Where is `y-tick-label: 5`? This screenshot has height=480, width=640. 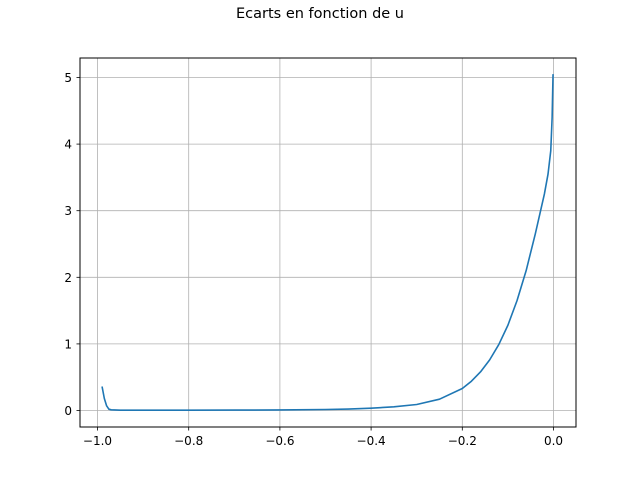 y-tick-label: 5 is located at coordinates (68, 78).